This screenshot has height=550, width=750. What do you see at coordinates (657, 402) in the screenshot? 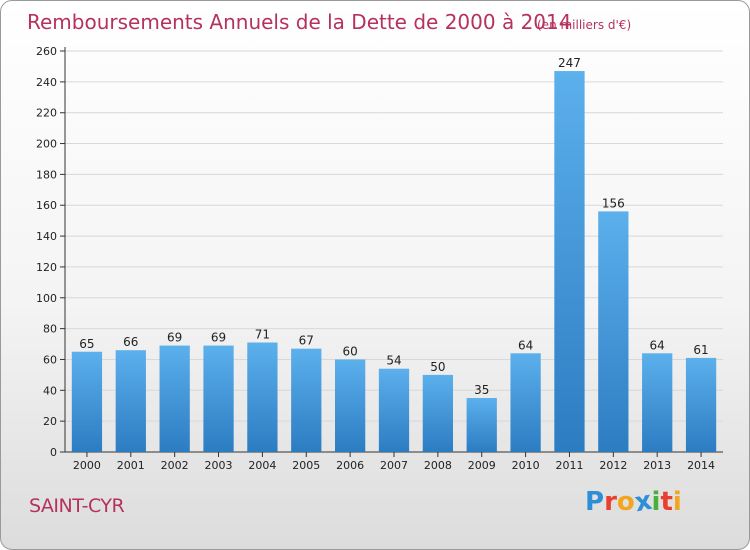
I see `bar-2013` at bounding box center [657, 402].